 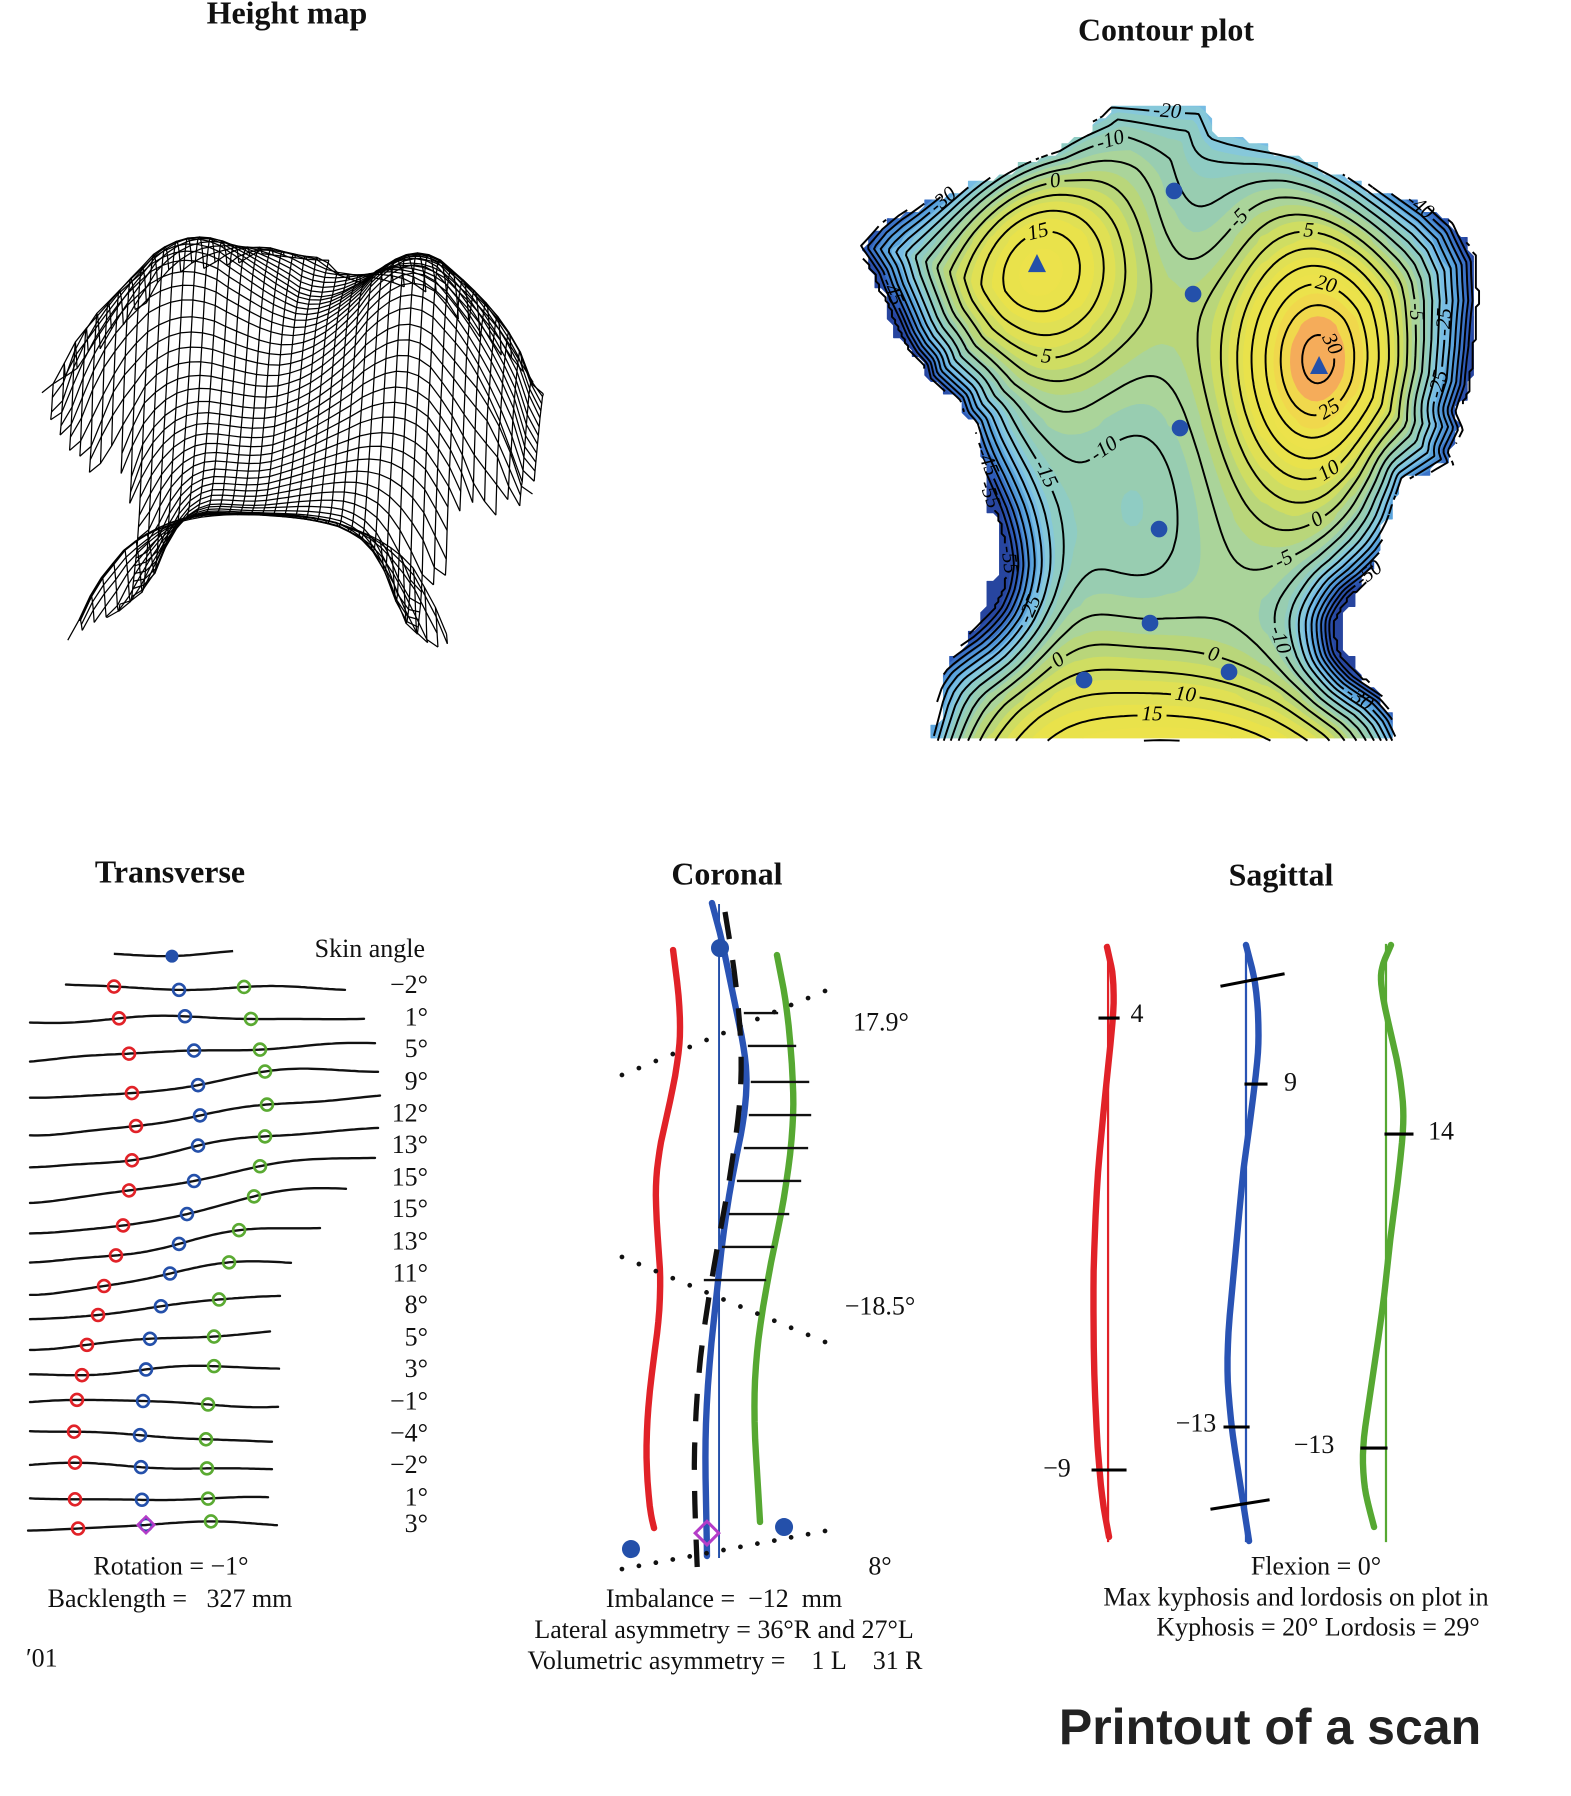 What do you see at coordinates (880, 1305) in the screenshot?
I see `svg-text: −18.5°` at bounding box center [880, 1305].